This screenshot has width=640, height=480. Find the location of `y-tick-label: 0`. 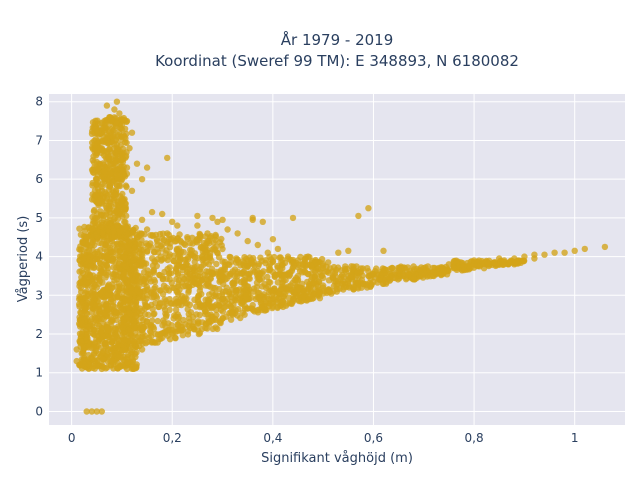

y-tick-label: 0 is located at coordinates (39, 411).